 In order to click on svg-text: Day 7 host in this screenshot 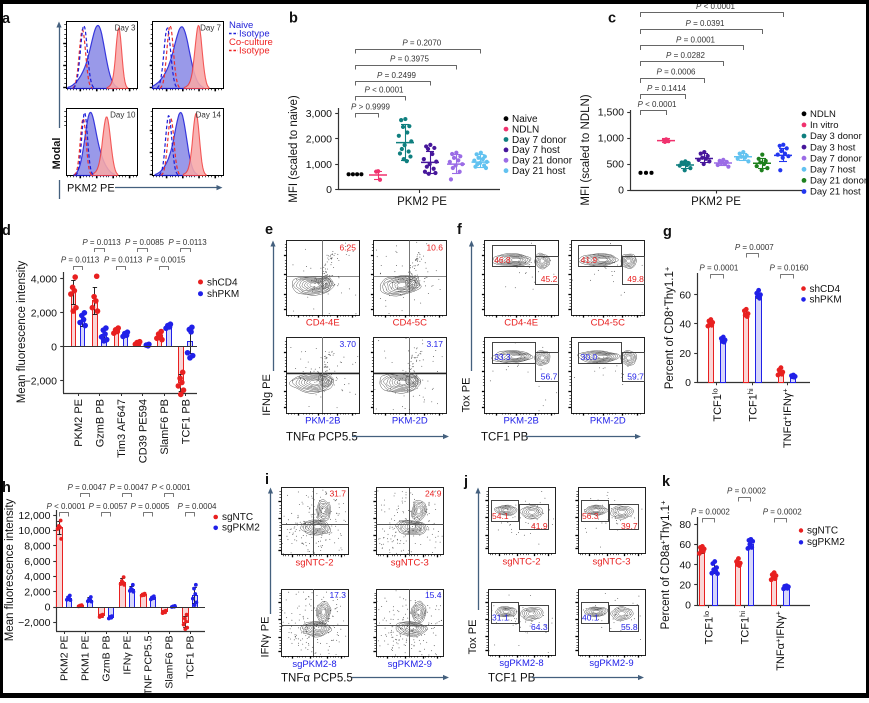, I will do `click(833, 170)`.